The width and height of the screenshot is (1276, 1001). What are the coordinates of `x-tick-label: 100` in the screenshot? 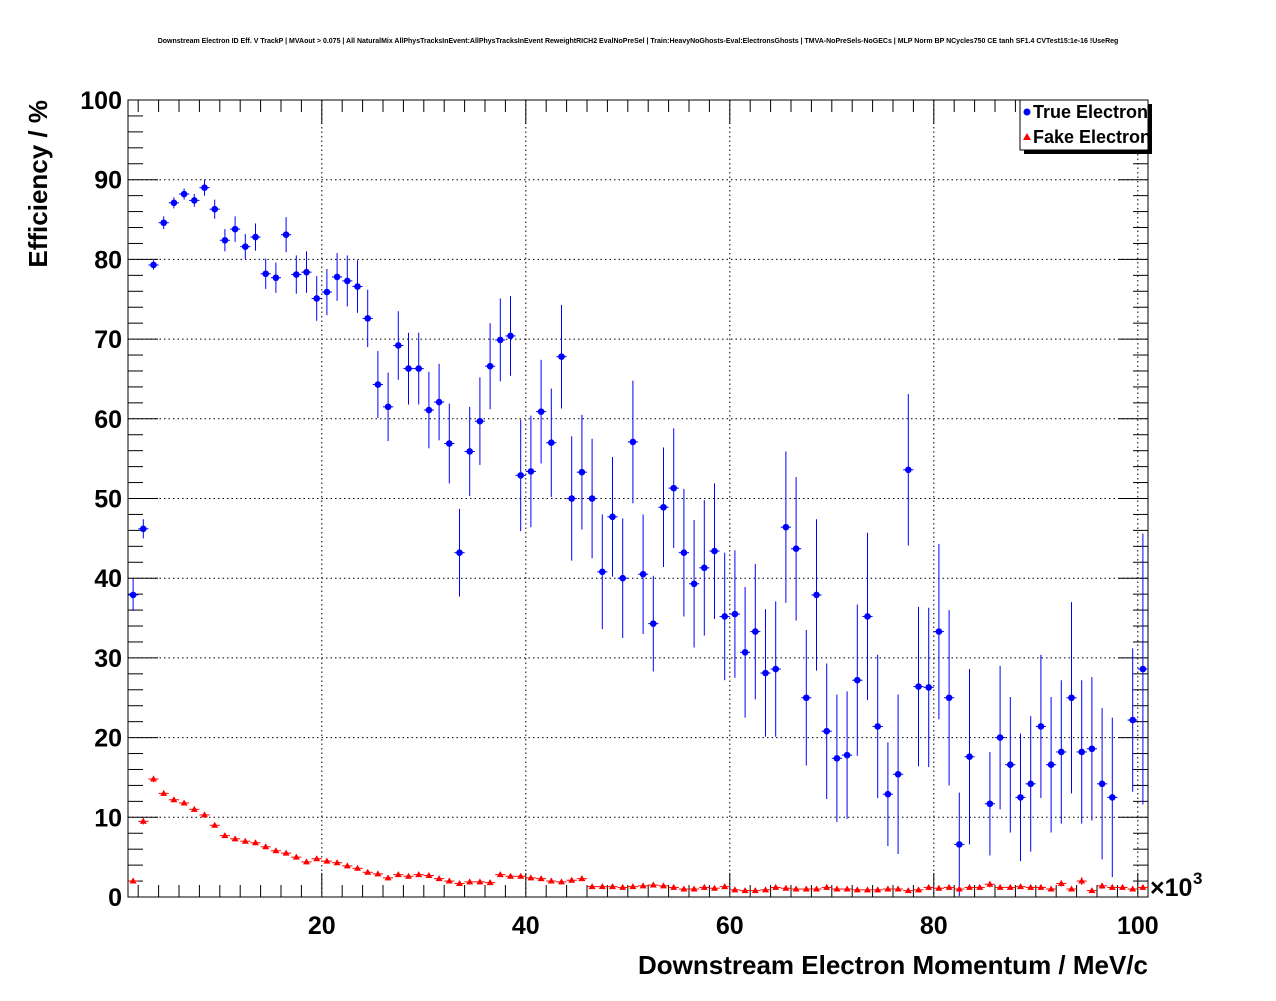 It's located at (1138, 926).